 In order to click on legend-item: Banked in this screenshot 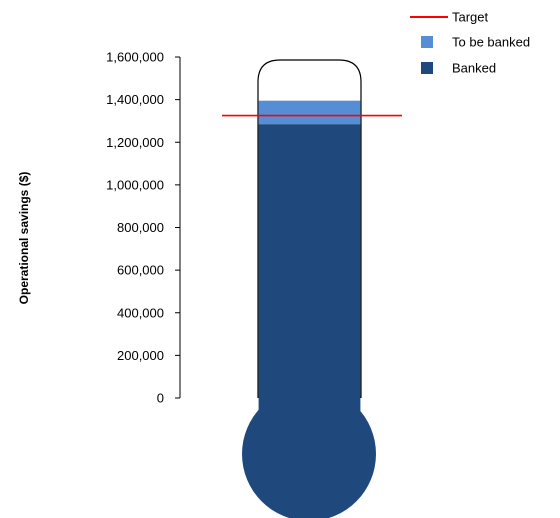, I will do `click(458, 68)`.